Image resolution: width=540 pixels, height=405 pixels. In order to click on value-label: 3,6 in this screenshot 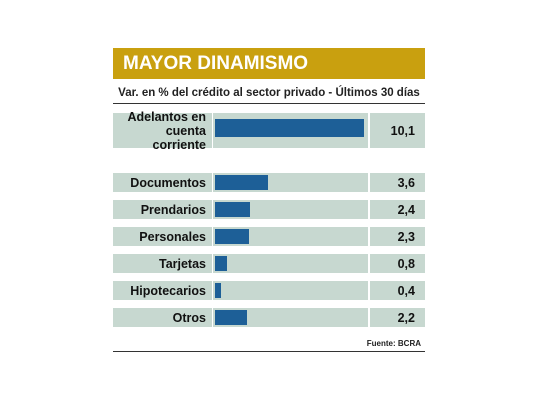, I will do `click(397, 182)`.